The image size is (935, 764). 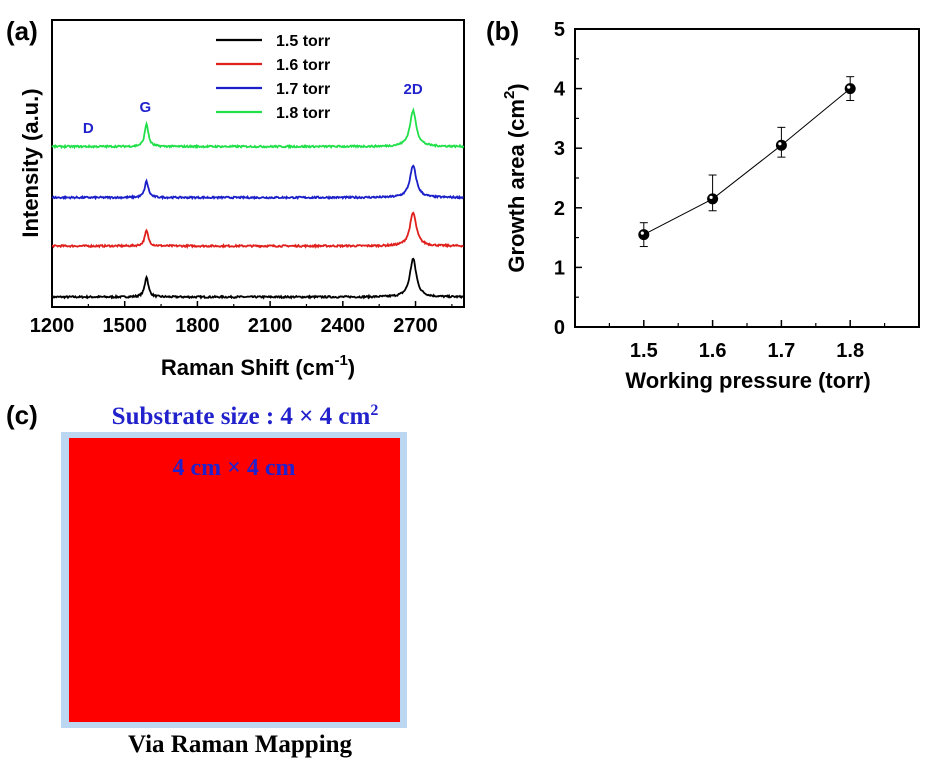 What do you see at coordinates (559, 209) in the screenshot?
I see `growth-y-tick-label: 2` at bounding box center [559, 209].